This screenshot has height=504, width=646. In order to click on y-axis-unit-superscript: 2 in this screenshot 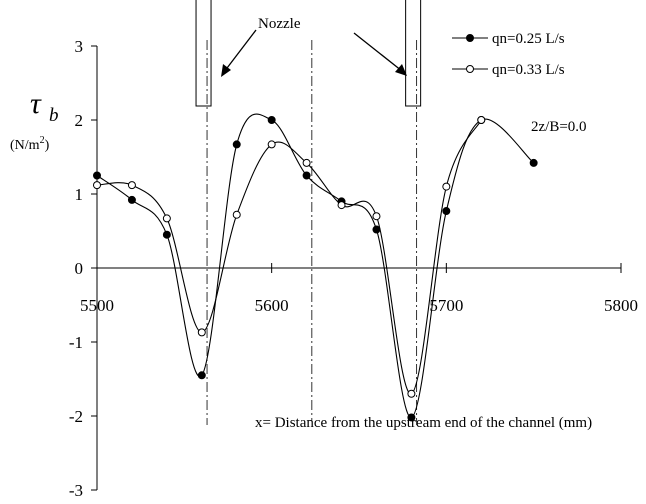, I will do `click(42, 140)`.